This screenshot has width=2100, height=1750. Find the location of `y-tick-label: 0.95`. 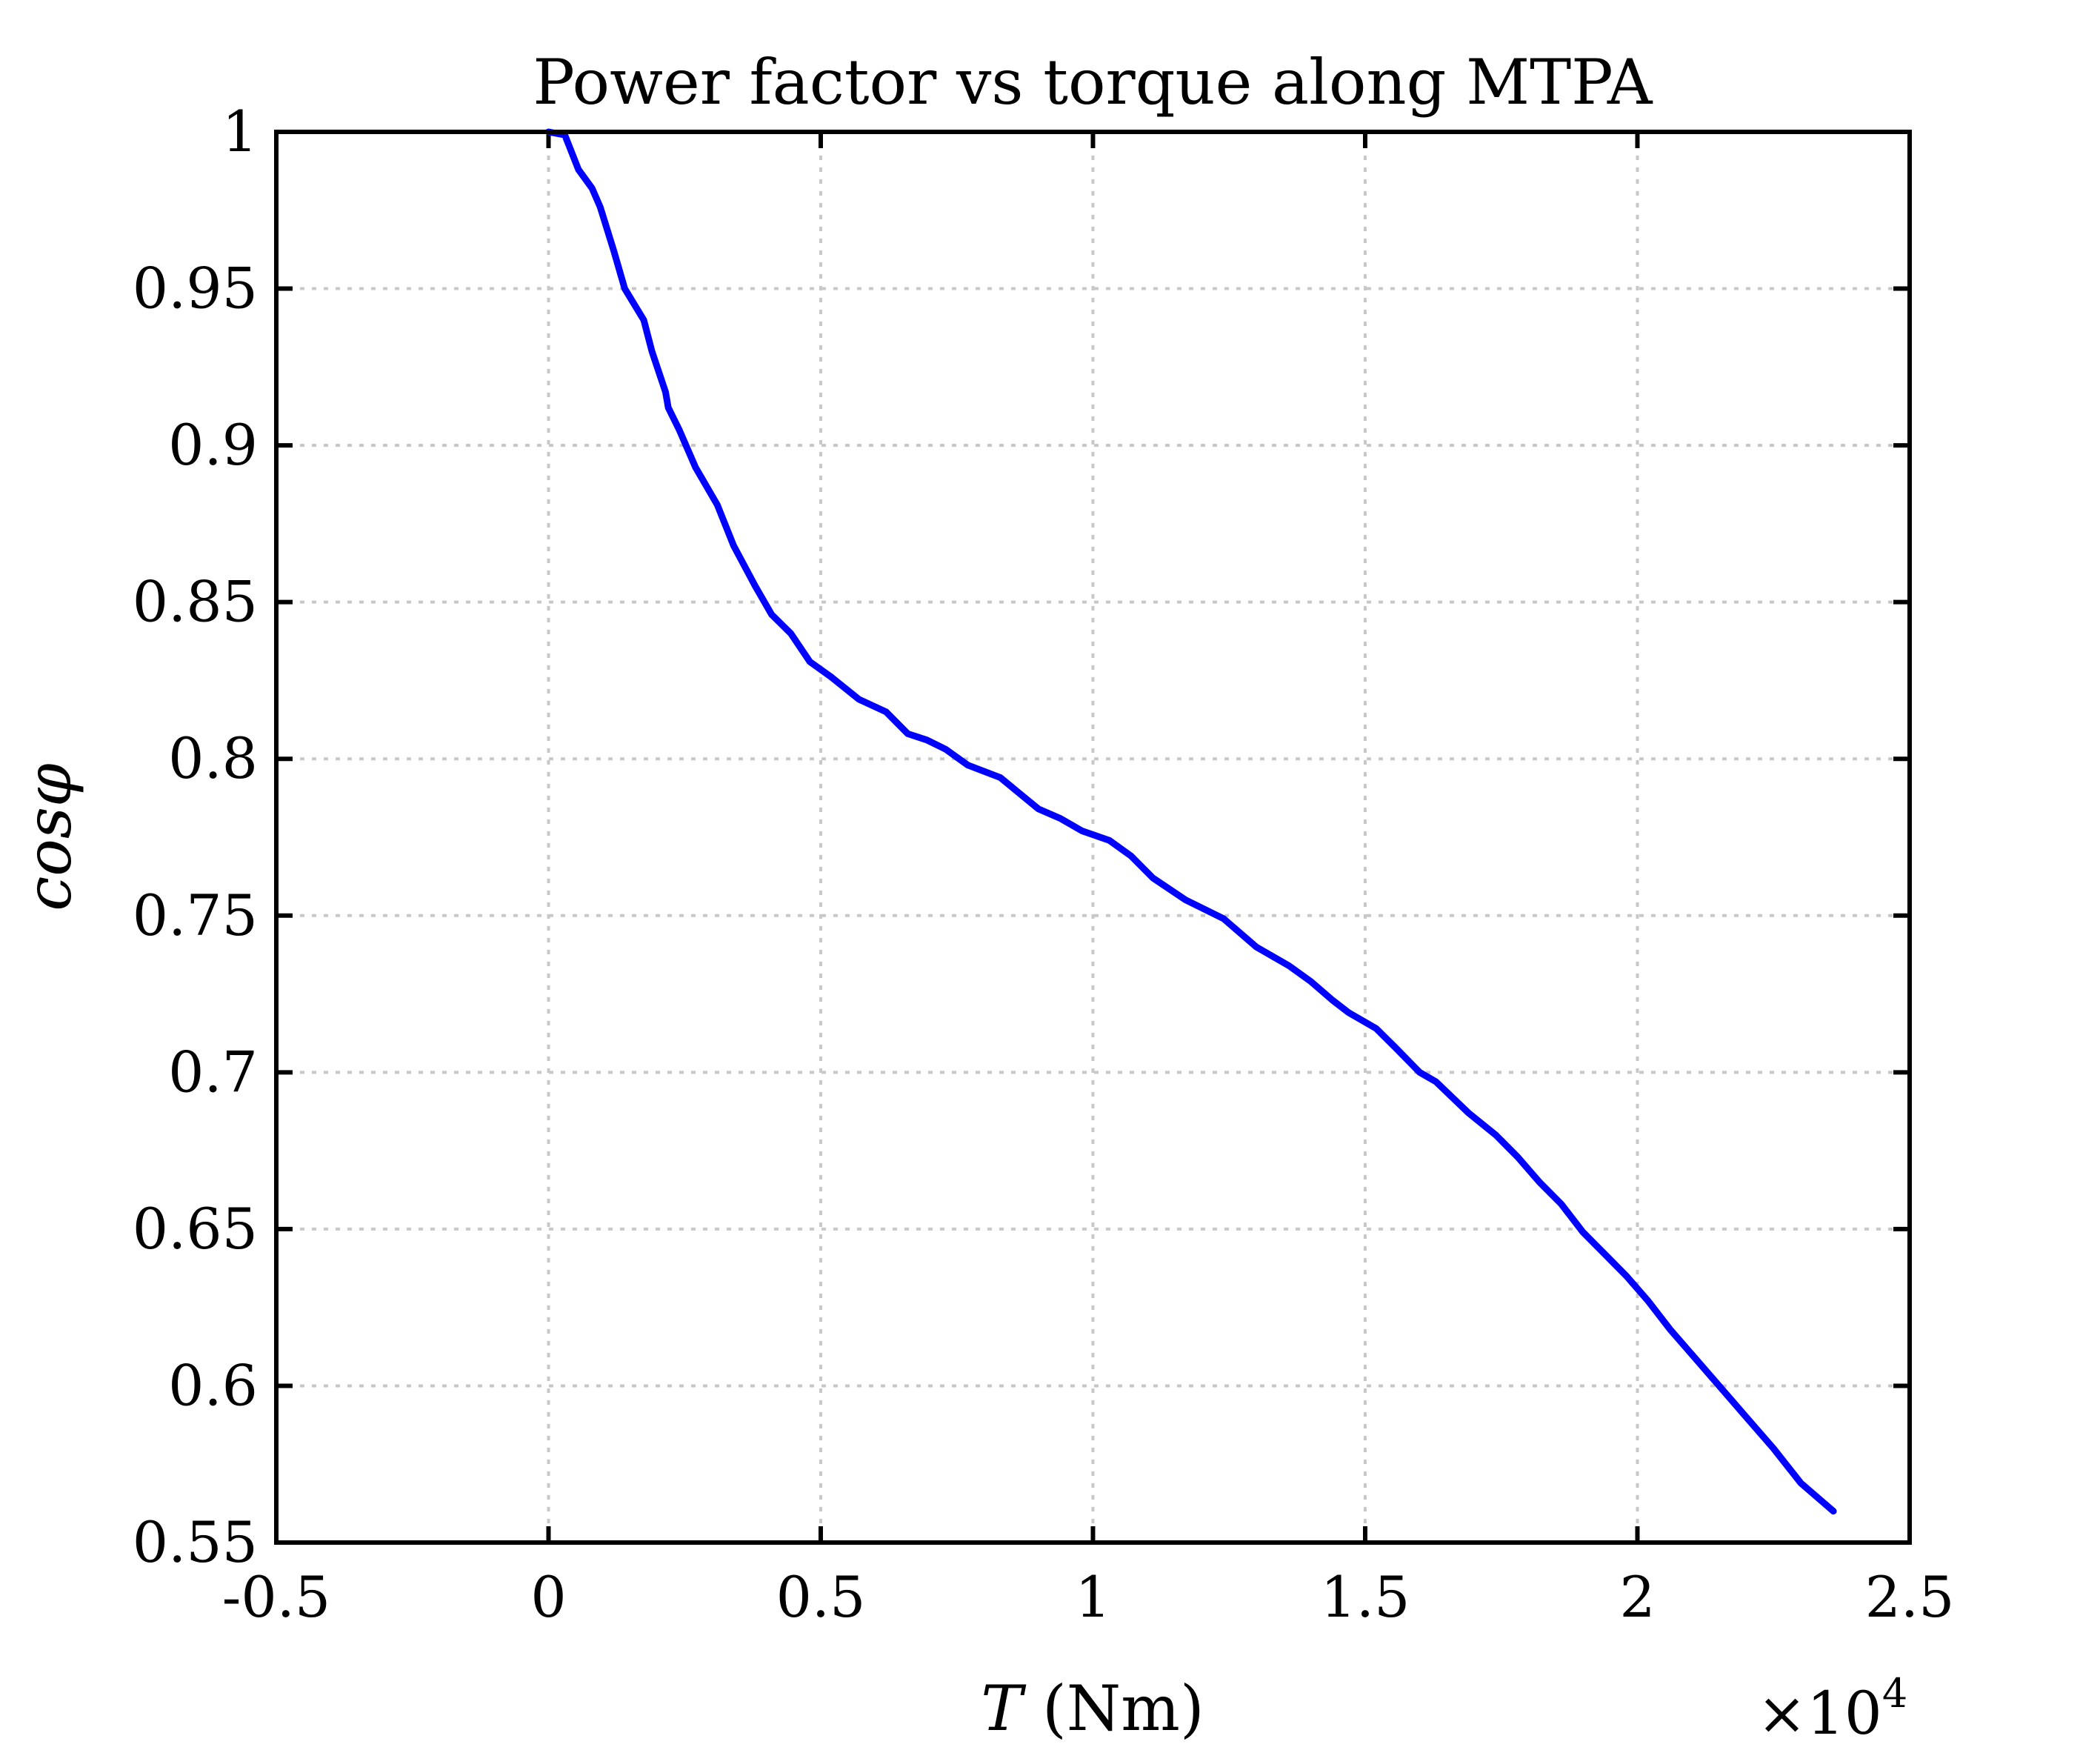

y-tick-label: 0.95 is located at coordinates (195, 289).